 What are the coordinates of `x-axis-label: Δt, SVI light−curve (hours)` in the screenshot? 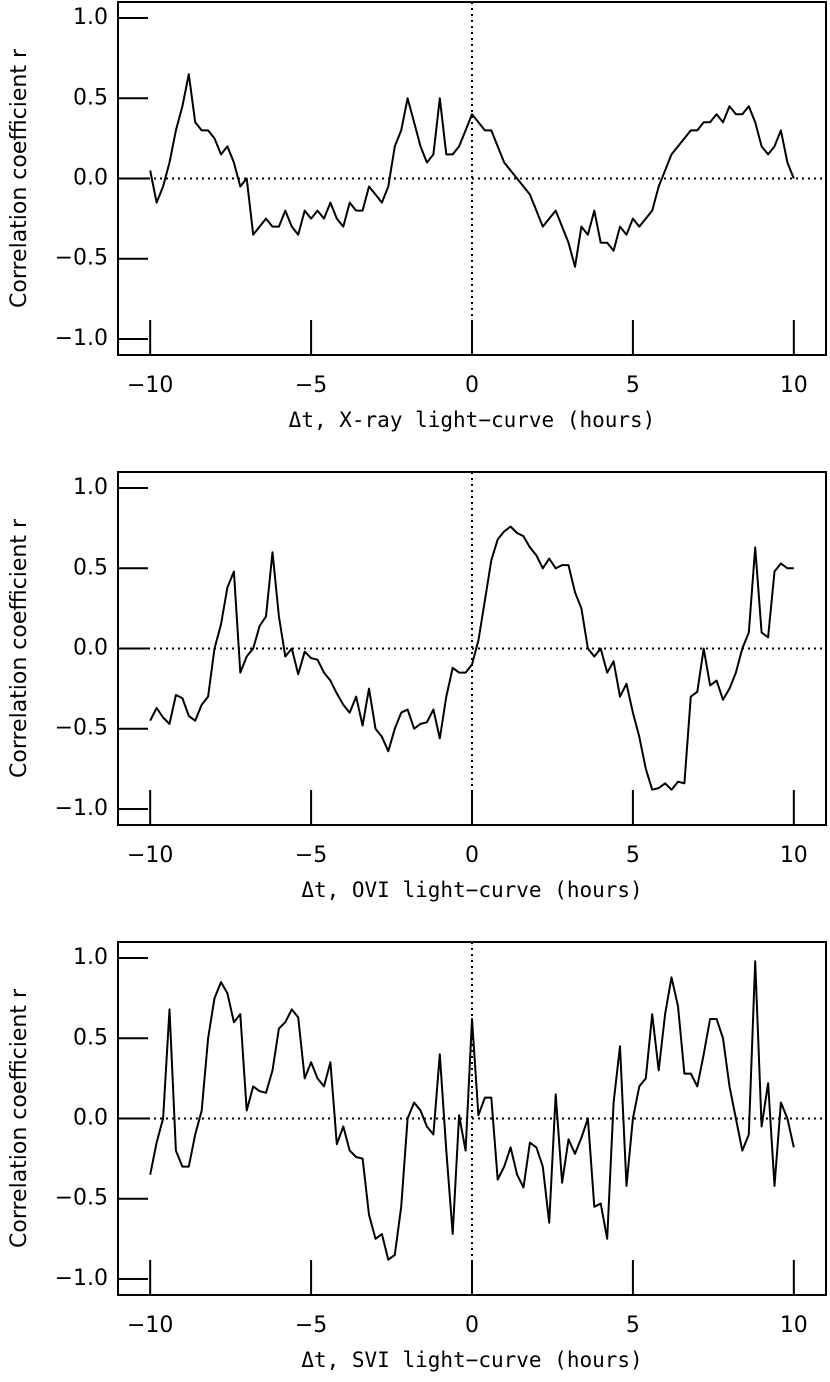 It's located at (471, 1360).